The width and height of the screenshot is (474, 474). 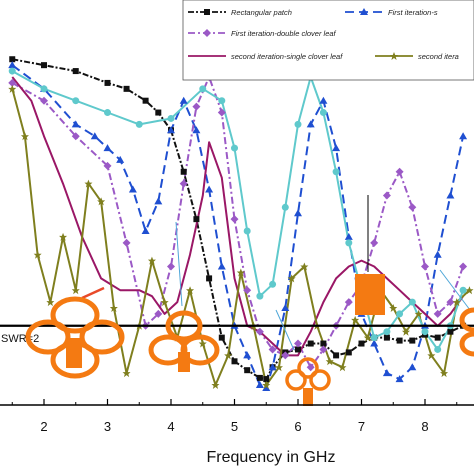 What do you see at coordinates (234, 426) in the screenshot?
I see `x-tick-label: 5` at bounding box center [234, 426].